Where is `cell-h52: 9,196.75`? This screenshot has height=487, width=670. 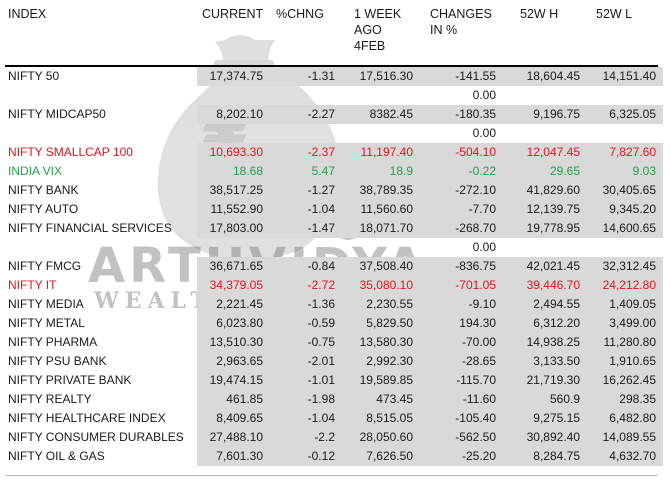
cell-h52: 9,196.75 is located at coordinates (556, 114).